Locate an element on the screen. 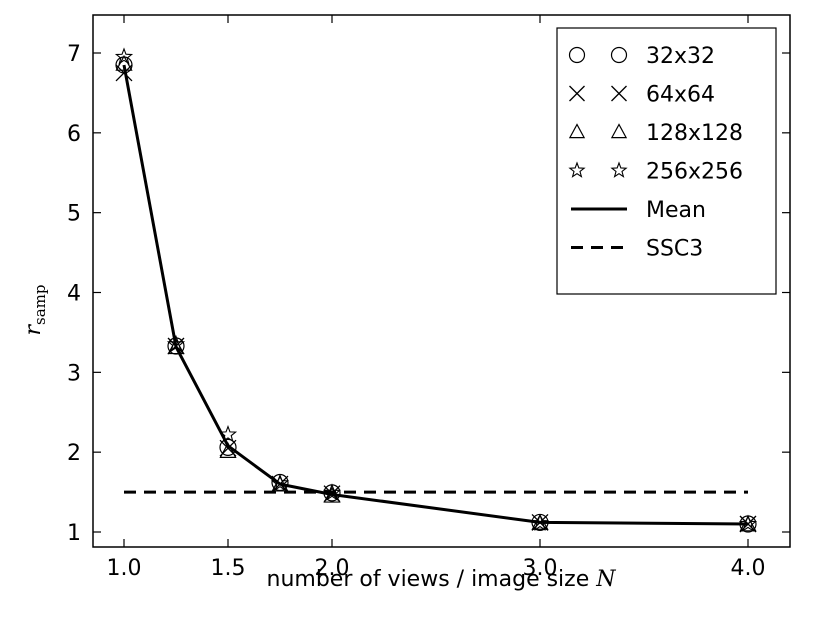  y-tick-label: 1 is located at coordinates (74, 533).